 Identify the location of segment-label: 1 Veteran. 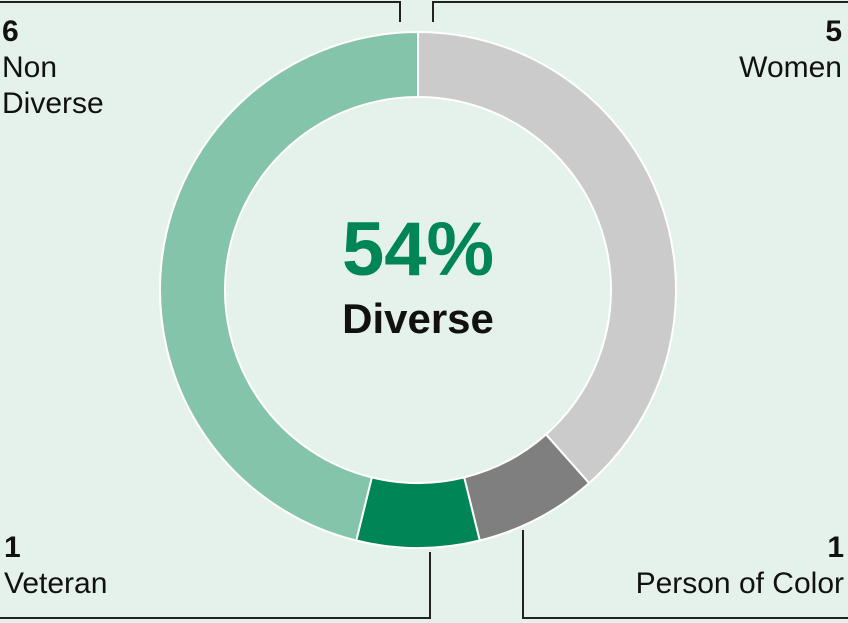
(104, 566).